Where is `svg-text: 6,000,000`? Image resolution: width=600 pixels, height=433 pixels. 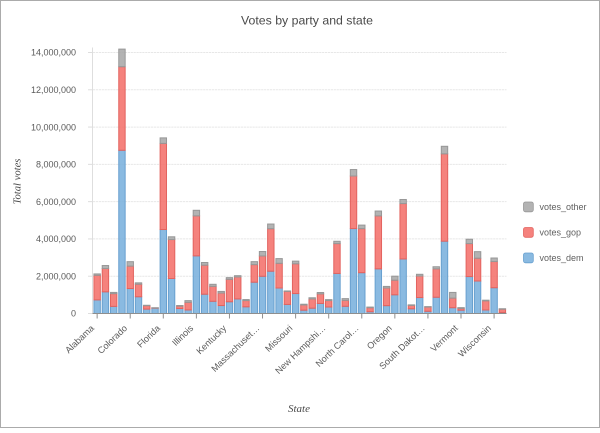
svg-text: 6,000,000 is located at coordinates (56, 202).